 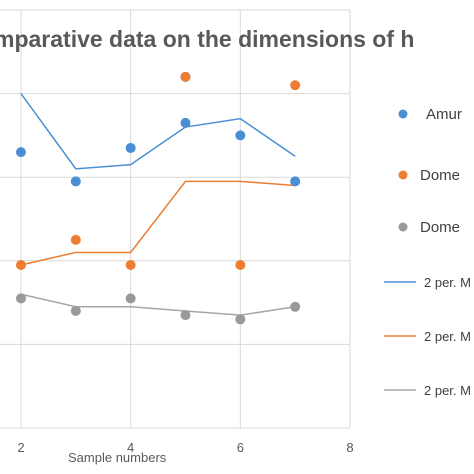 What do you see at coordinates (444, 114) in the screenshot?
I see `legend-label: Amur` at bounding box center [444, 114].